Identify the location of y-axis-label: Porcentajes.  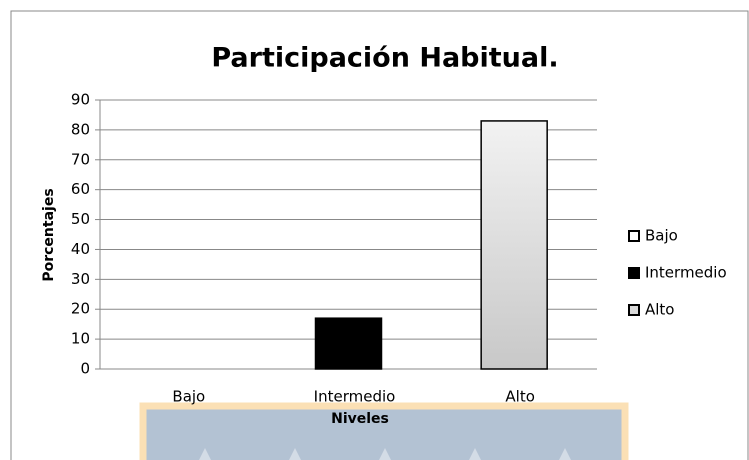
(49, 234).